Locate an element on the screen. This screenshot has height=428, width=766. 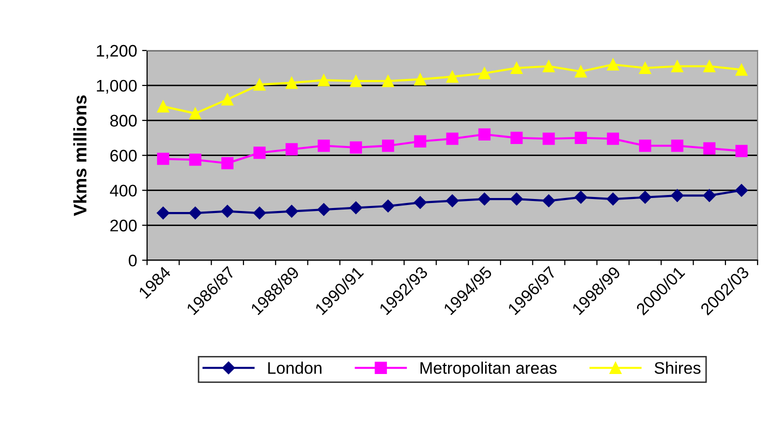
y-tick-label: 0 is located at coordinates (132, 260).